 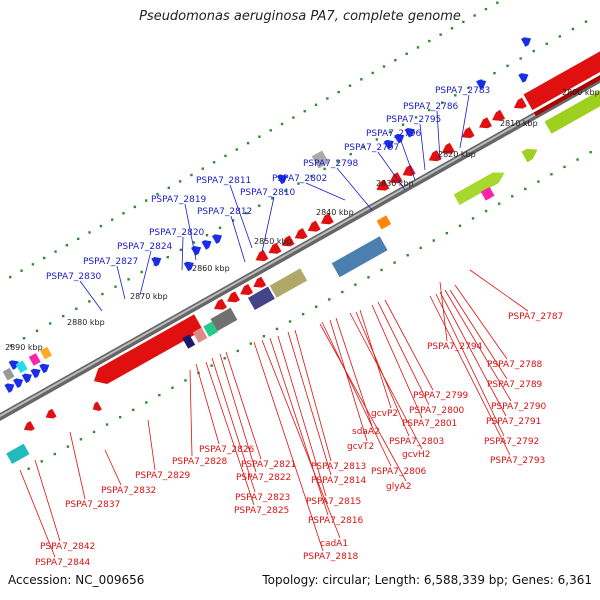 What do you see at coordinates (335, 212) in the screenshot?
I see `ruler-label: 2840 kbp` at bounding box center [335, 212].